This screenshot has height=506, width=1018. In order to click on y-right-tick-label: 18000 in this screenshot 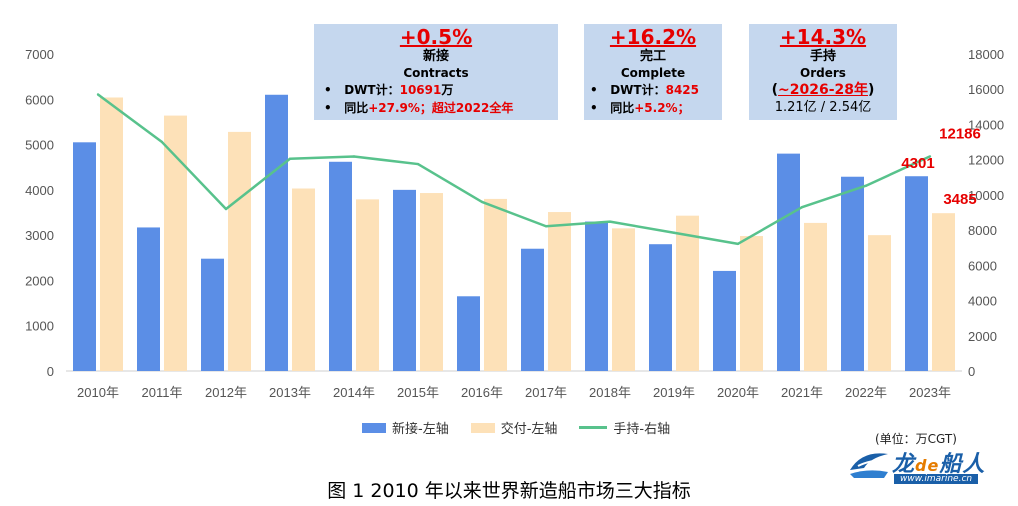, I will do `click(986, 54)`.